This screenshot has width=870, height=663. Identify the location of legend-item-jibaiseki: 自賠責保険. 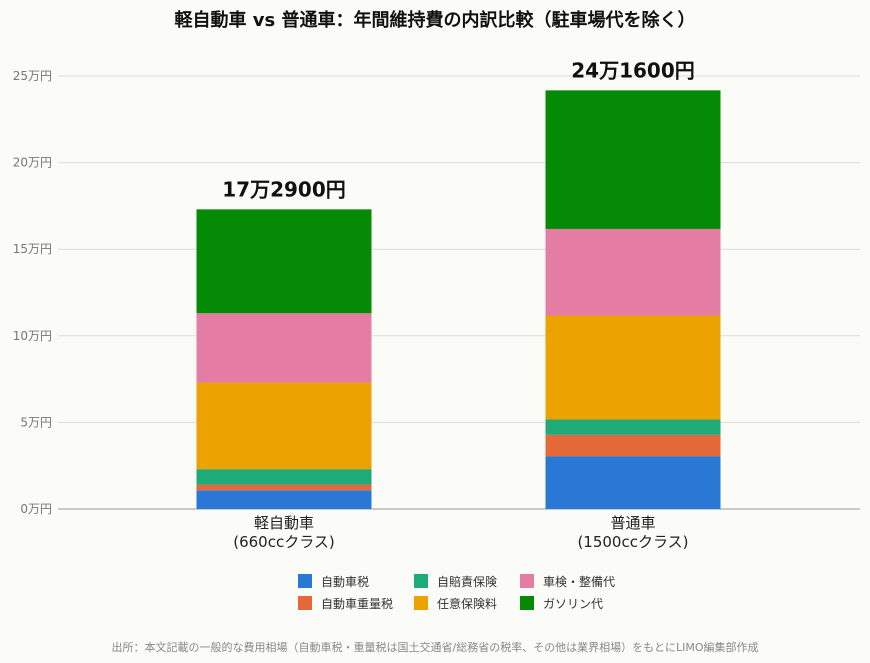
(467, 581).